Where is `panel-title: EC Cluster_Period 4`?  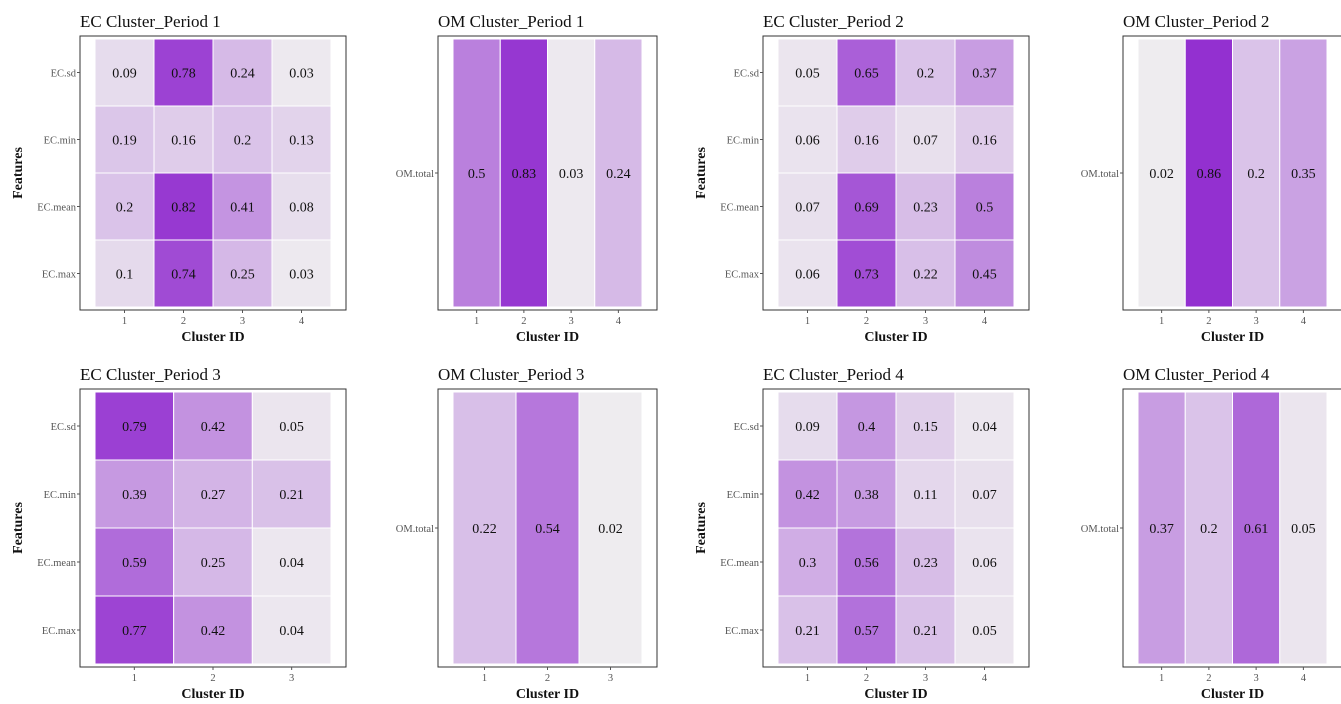 panel-title: EC Cluster_Period 4 is located at coordinates (833, 374).